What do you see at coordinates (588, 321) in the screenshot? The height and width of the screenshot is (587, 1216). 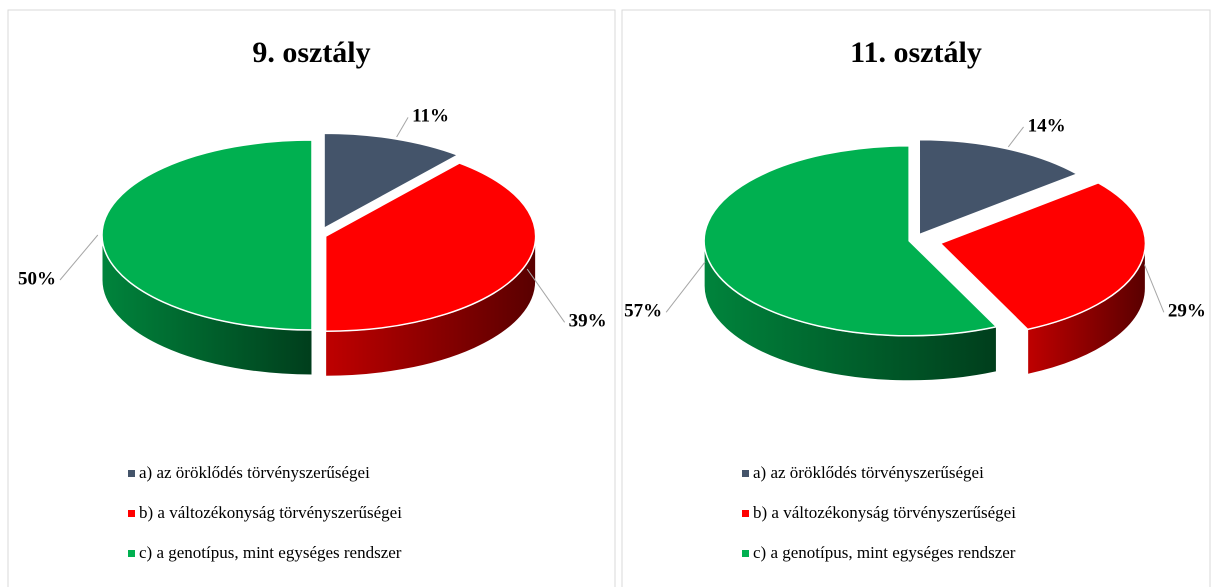 I see `data-label: 39%` at bounding box center [588, 321].